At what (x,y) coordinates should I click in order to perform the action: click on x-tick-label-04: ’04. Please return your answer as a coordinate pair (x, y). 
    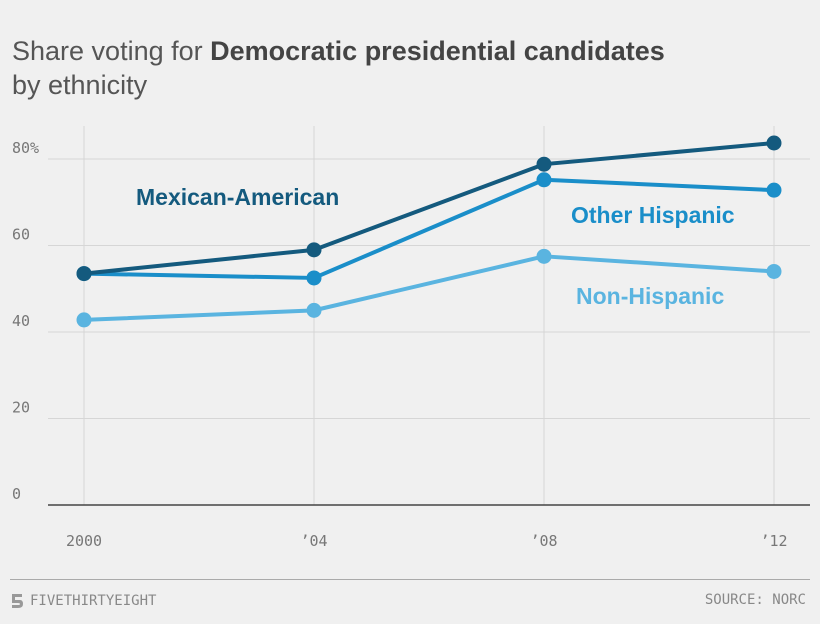
    Looking at the image, I should click on (313, 541).